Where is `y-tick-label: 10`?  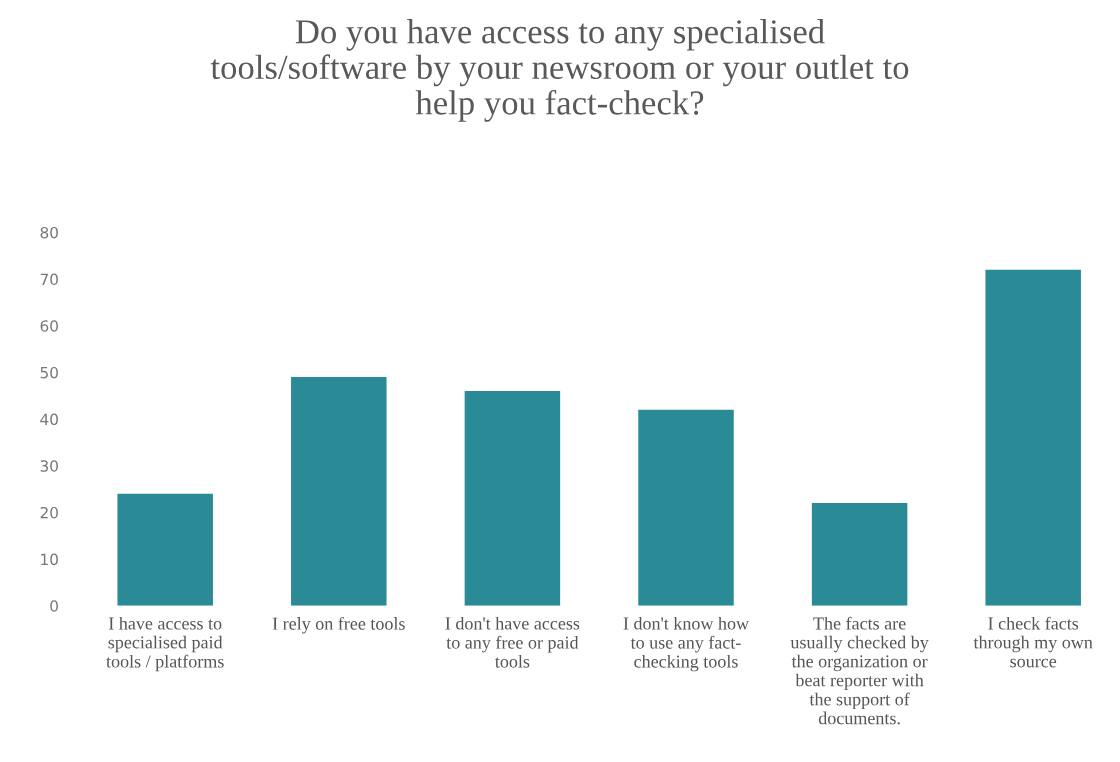 y-tick-label: 10 is located at coordinates (49, 559).